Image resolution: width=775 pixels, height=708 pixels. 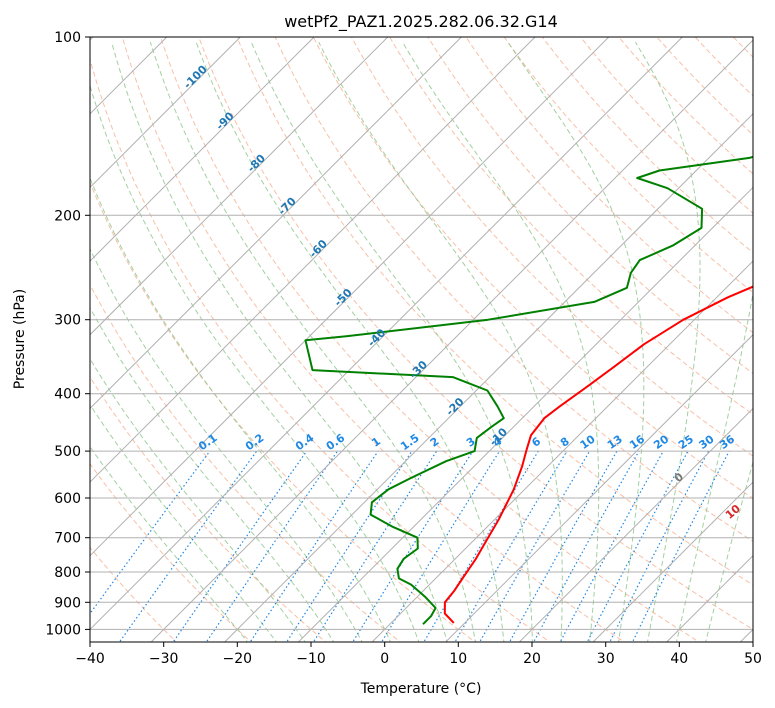 What do you see at coordinates (588, 442) in the screenshot?
I see `mixing-ratio-label: 10` at bounding box center [588, 442].